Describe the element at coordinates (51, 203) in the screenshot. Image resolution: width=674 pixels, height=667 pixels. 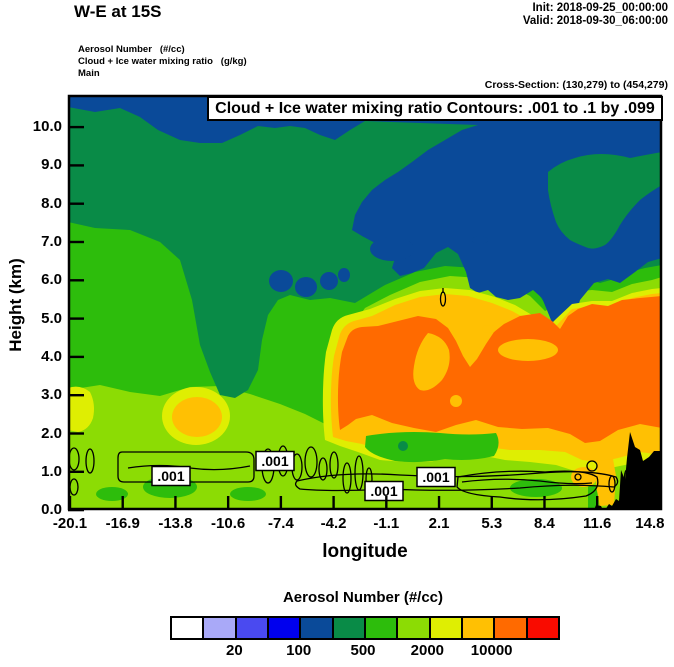
I see `y-tick-label: 8.0` at that location.